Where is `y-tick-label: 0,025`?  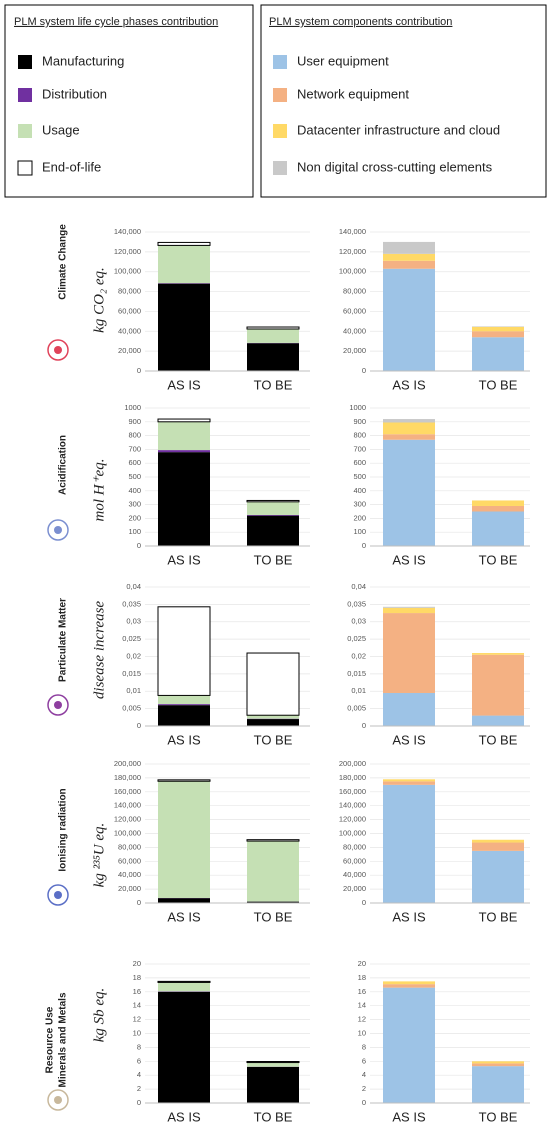
y-tick-label: 0,025 is located at coordinates (131, 638).